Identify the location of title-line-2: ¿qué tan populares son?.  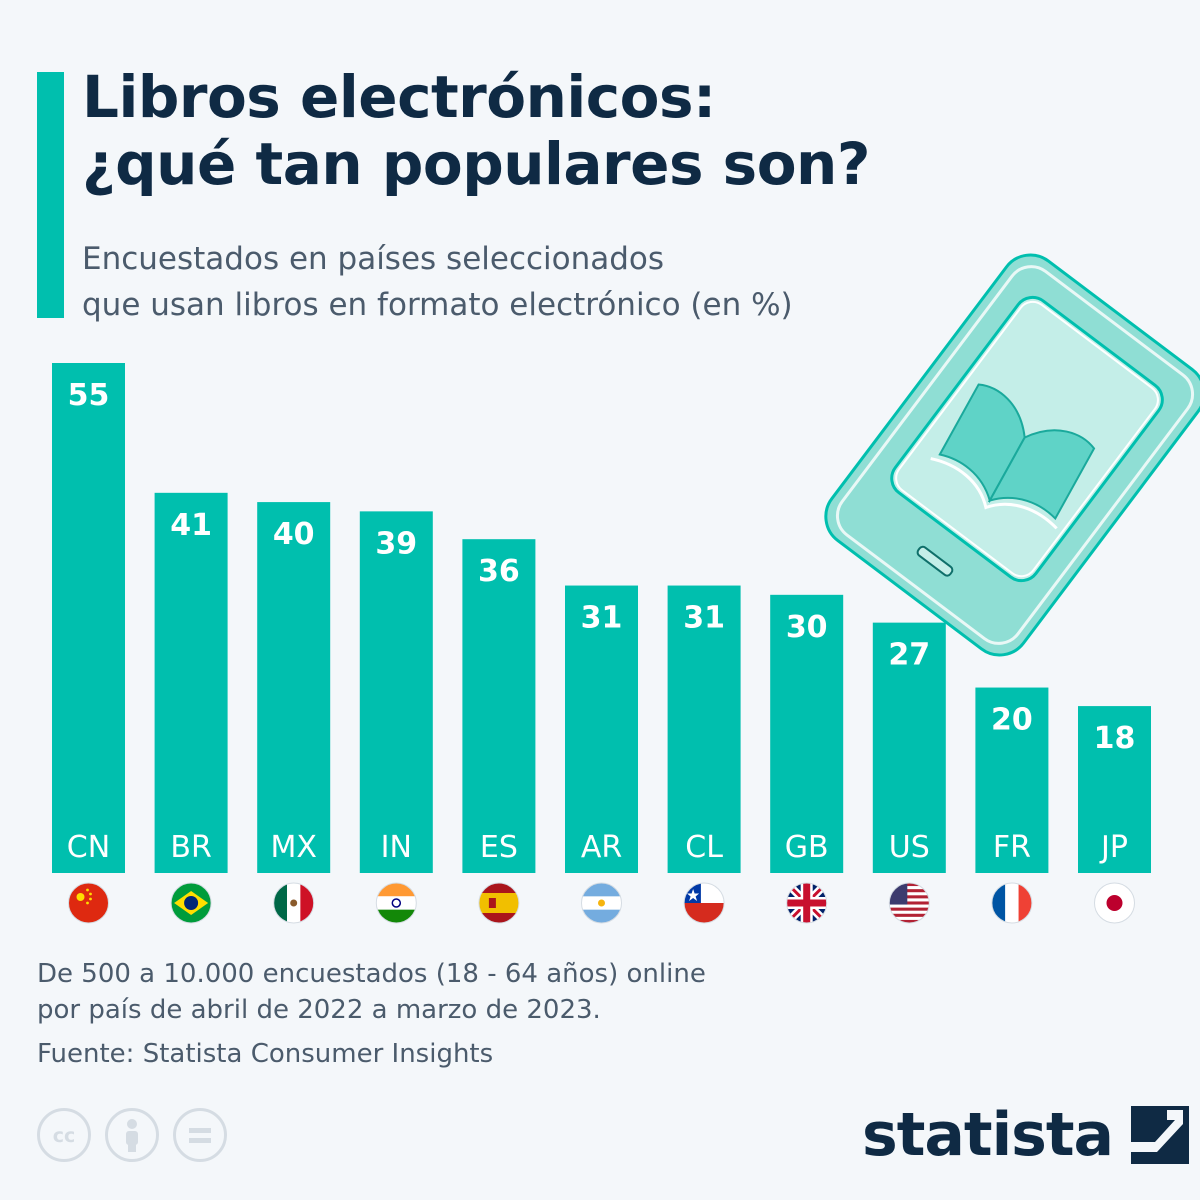
(476, 164).